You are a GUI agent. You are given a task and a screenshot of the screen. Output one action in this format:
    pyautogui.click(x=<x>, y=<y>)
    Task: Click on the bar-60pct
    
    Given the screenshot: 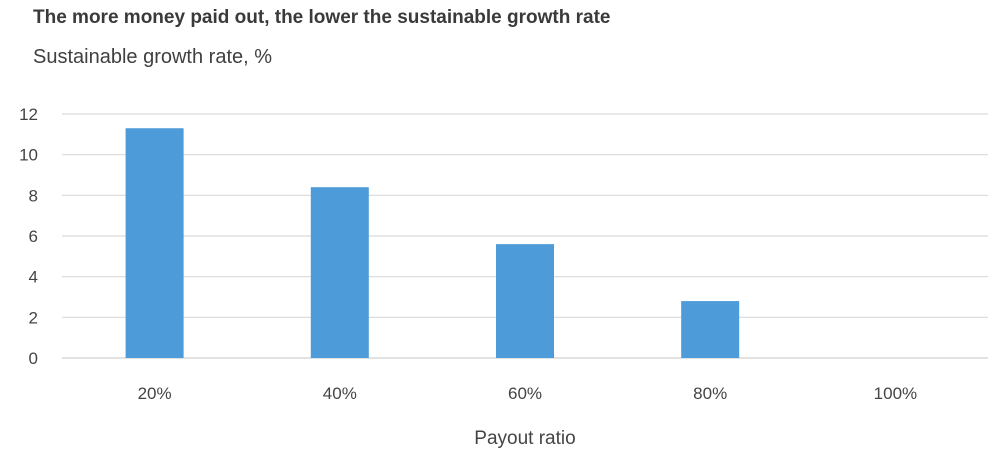 What is the action you would take?
    pyautogui.click(x=525, y=301)
    